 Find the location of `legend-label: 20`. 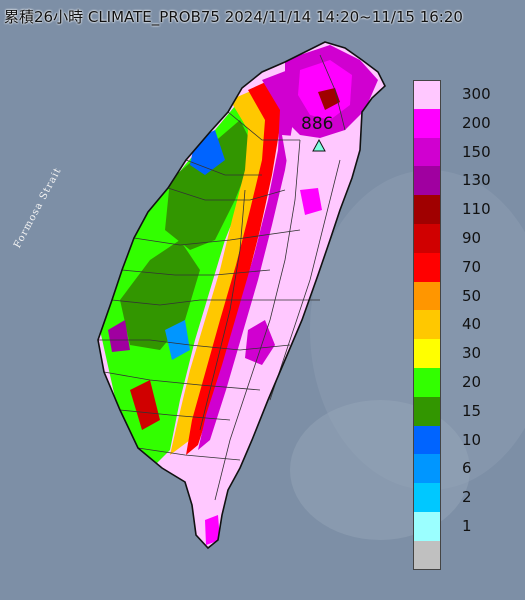

legend-label: 20 is located at coordinates (472, 382).